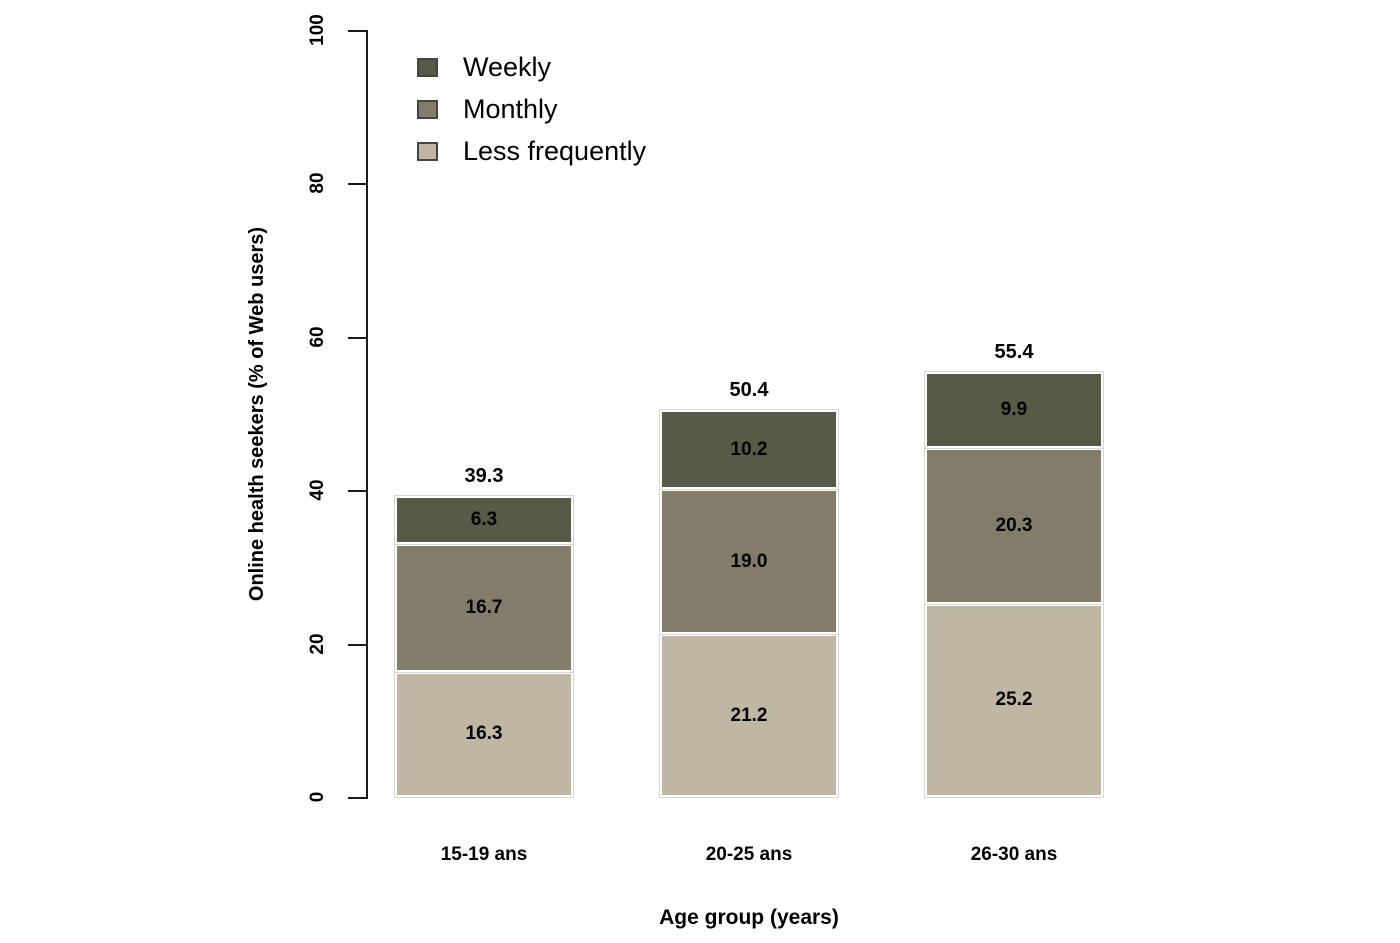  What do you see at coordinates (317, 644) in the screenshot?
I see `y-axis-tick-label: 20` at bounding box center [317, 644].